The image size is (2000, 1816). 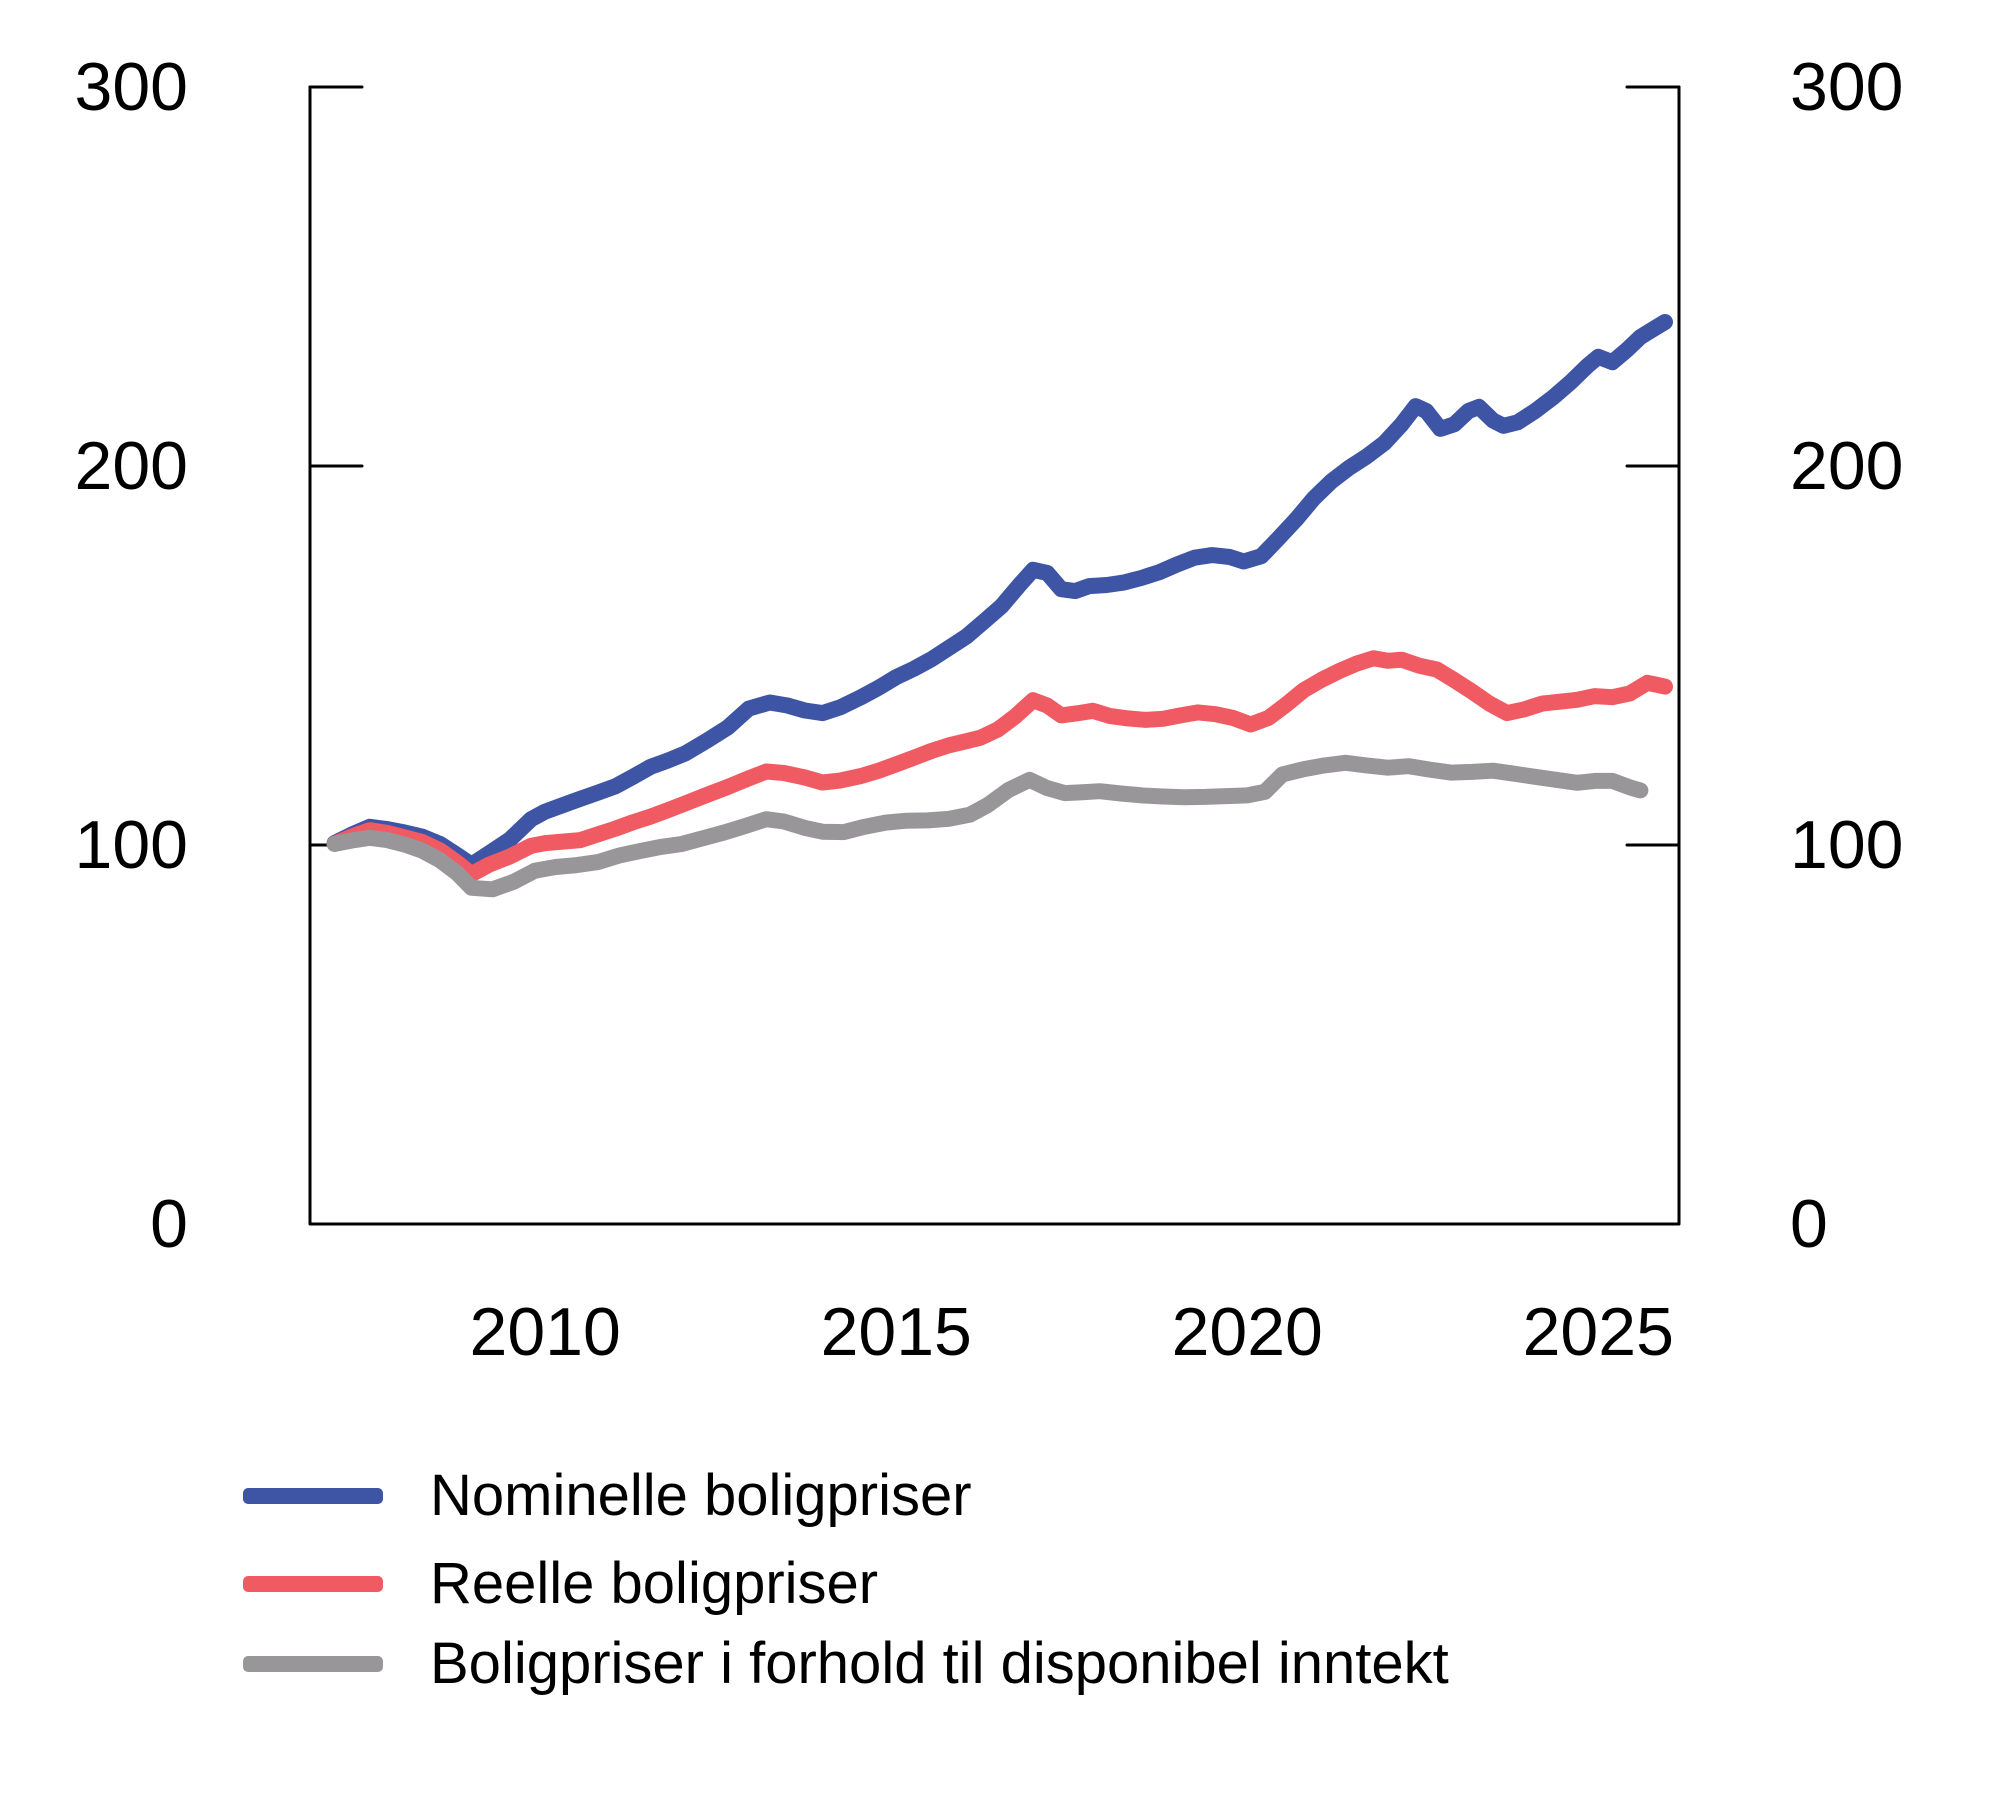 What do you see at coordinates (1247, 1332) in the screenshot?
I see `x-tick-label-2020: 2020` at bounding box center [1247, 1332].